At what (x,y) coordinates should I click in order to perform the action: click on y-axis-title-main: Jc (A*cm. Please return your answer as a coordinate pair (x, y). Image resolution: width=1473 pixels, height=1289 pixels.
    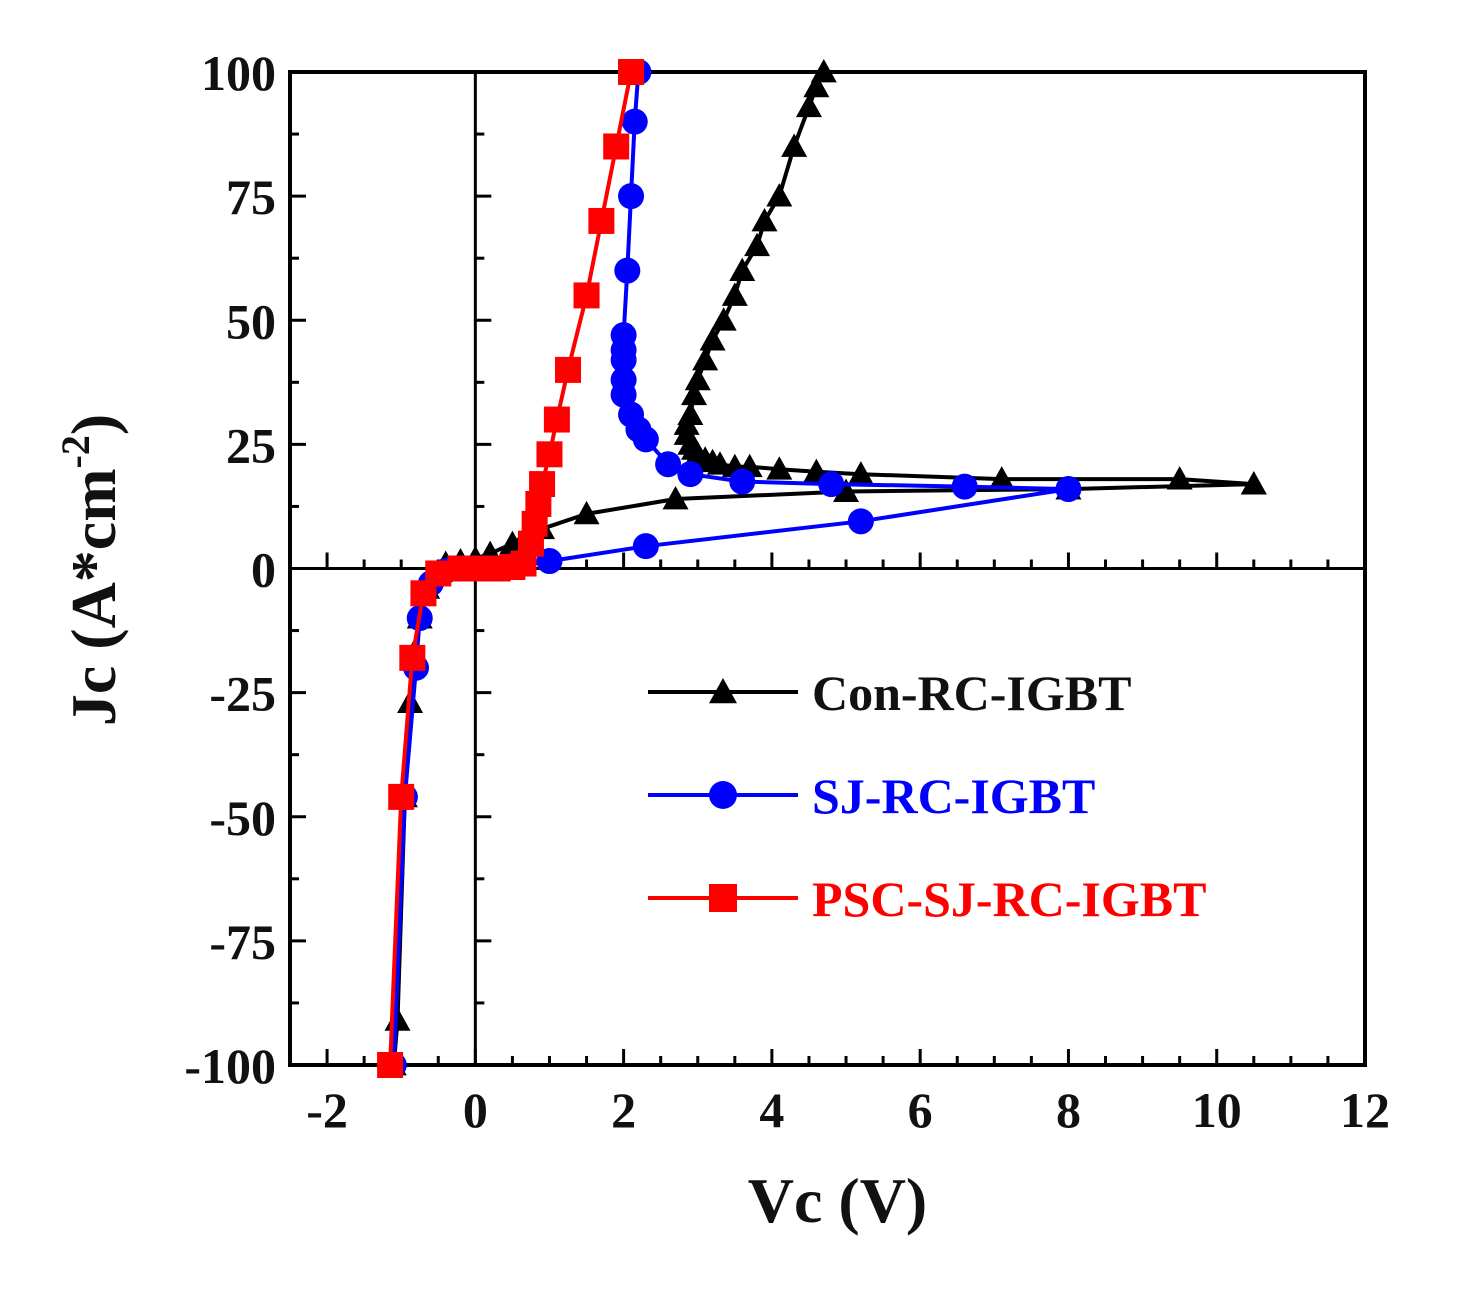
    Looking at the image, I should click on (93, 597).